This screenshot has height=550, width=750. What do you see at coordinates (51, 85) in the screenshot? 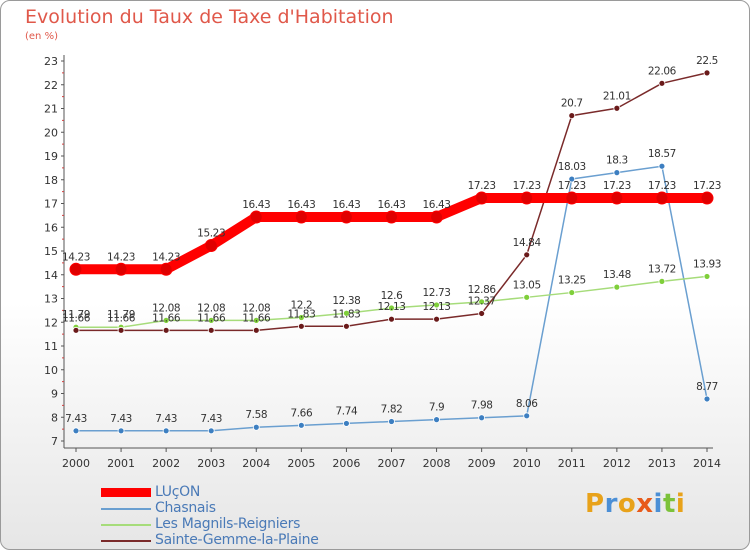
I see `y-tick-label: 22` at bounding box center [51, 85].